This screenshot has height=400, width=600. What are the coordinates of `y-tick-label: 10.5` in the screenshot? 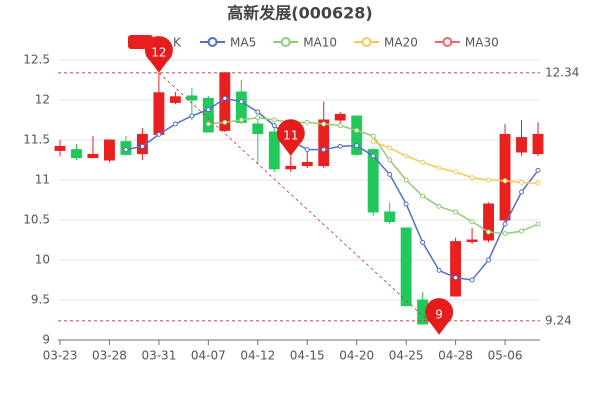 It's located at (36, 220).